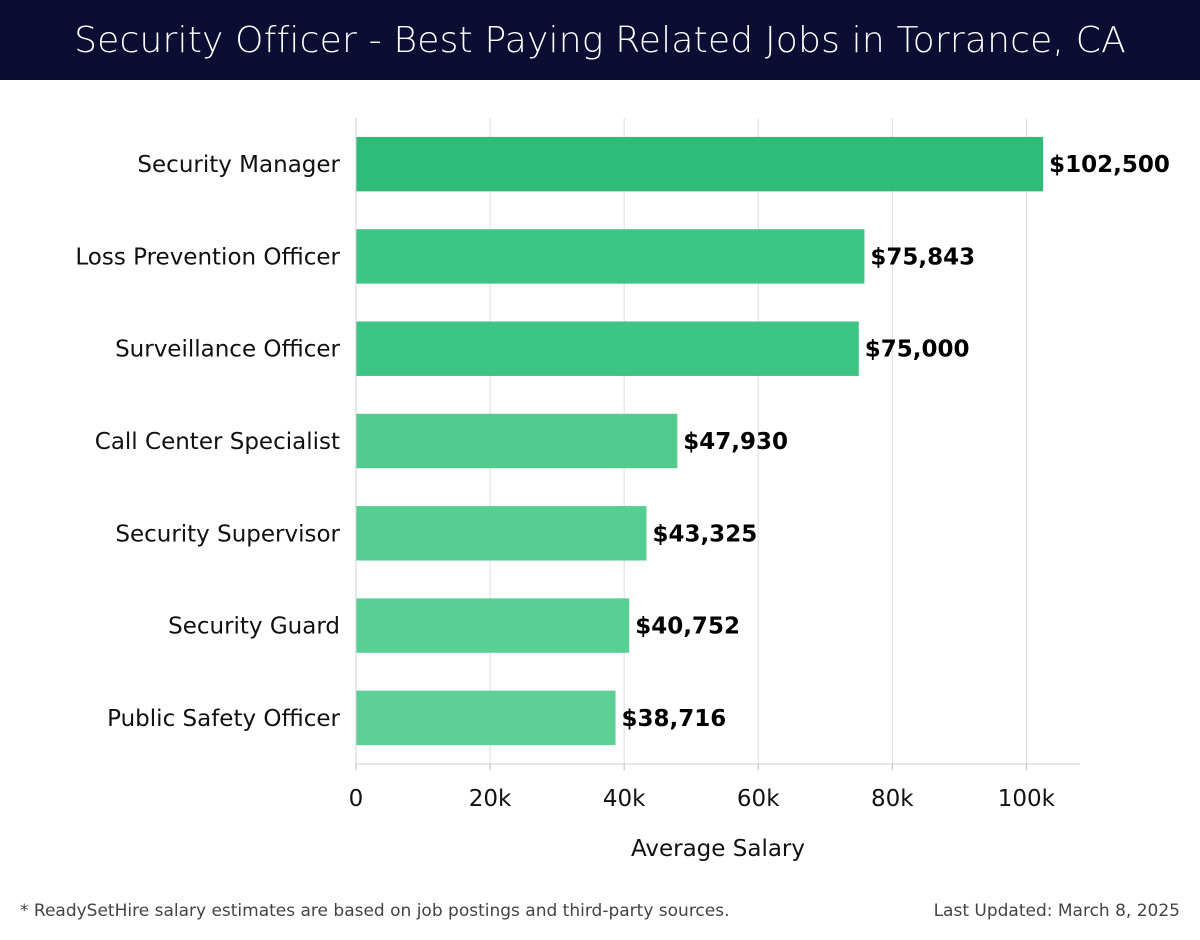  I want to click on category-label-0: Security Manager, so click(238, 165).